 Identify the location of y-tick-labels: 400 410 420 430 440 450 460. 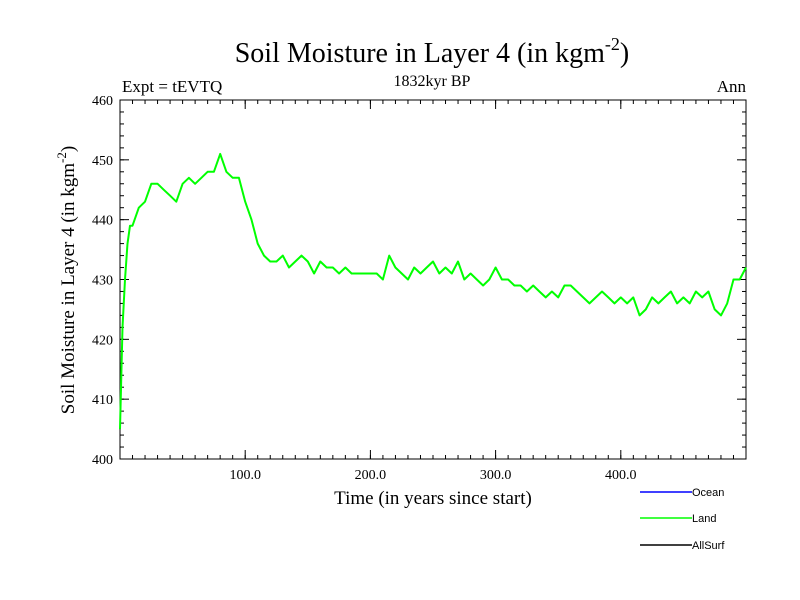
(102, 281).